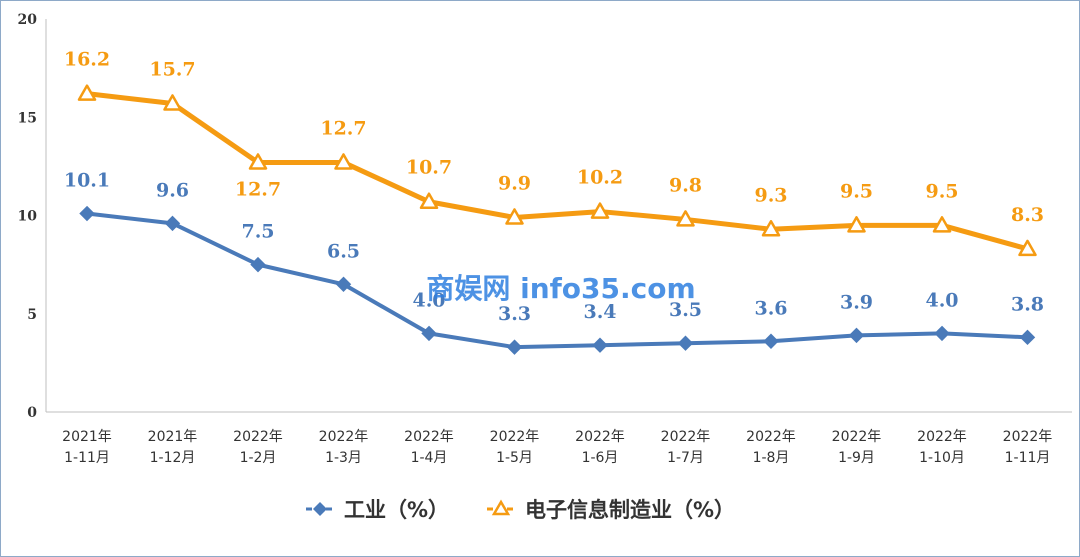 The width and height of the screenshot is (1080, 557). I want to click on data-label: 10.2, so click(600, 178).